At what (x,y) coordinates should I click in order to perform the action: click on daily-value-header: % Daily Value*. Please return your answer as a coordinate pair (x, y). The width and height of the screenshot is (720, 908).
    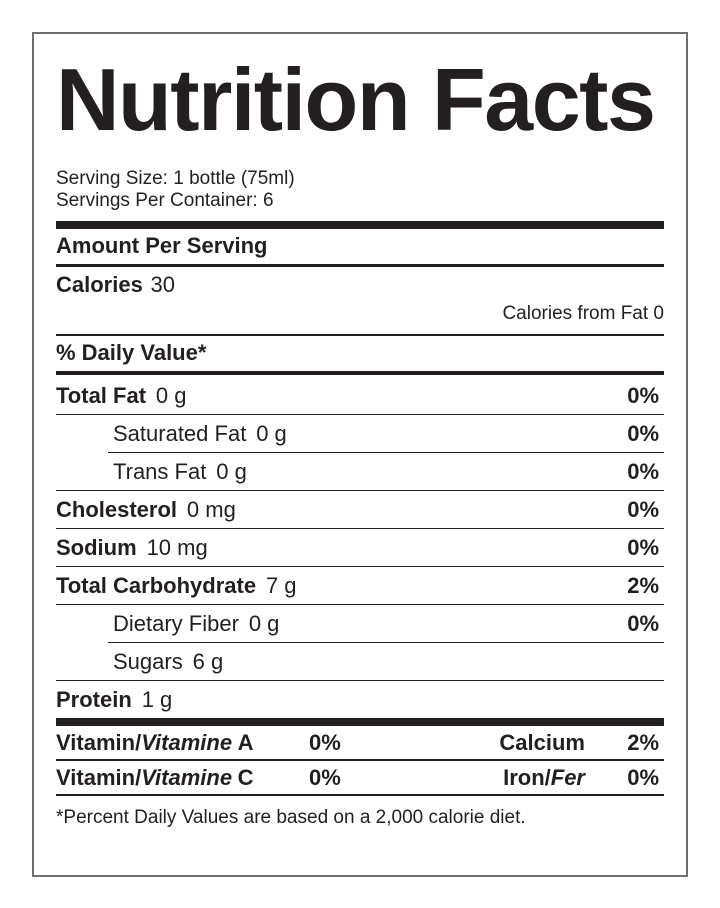
    Looking at the image, I should click on (131, 352).